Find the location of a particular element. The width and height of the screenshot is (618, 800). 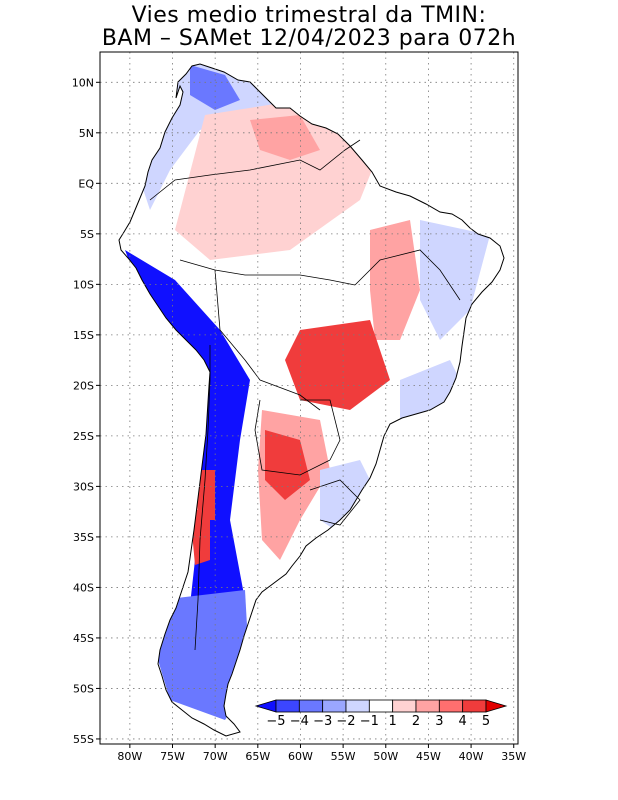

amazon-weak-positive-region is located at coordinates (277, 180).